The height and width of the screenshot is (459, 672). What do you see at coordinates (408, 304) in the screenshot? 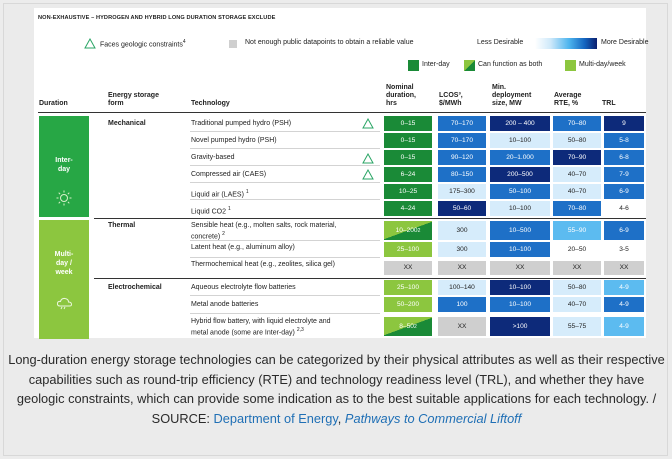
I see `nominal-cell: 50–200` at bounding box center [408, 304].